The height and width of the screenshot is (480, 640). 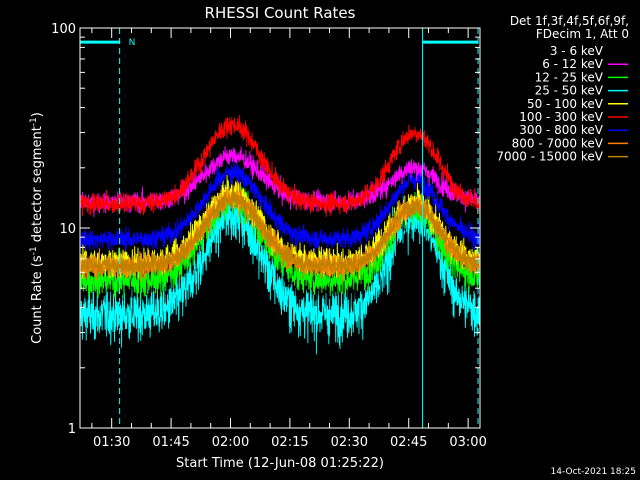 I want to click on y-axis-label-part1: Count Rate (s, so click(x=37, y=299).